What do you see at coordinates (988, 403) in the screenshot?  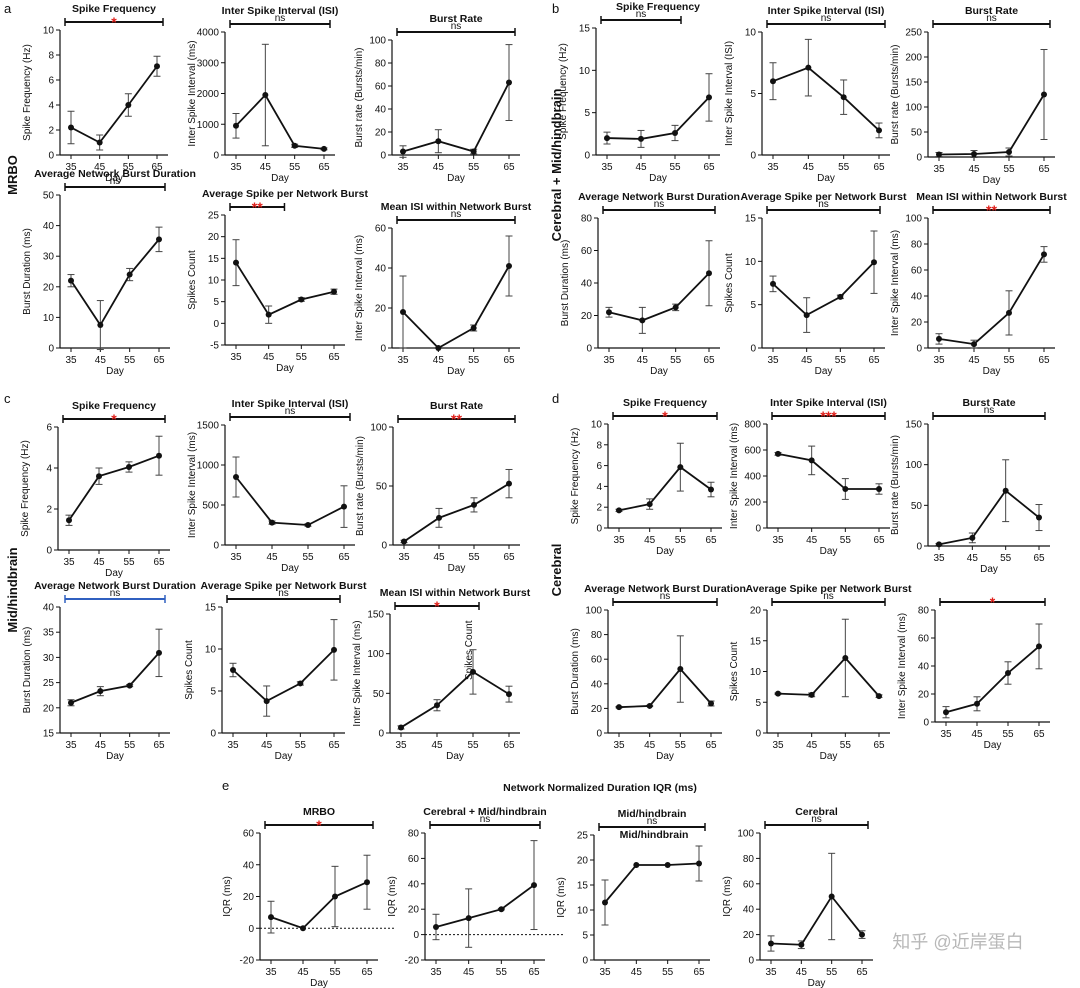 I see `chart-title: Burst Rate` at bounding box center [988, 403].